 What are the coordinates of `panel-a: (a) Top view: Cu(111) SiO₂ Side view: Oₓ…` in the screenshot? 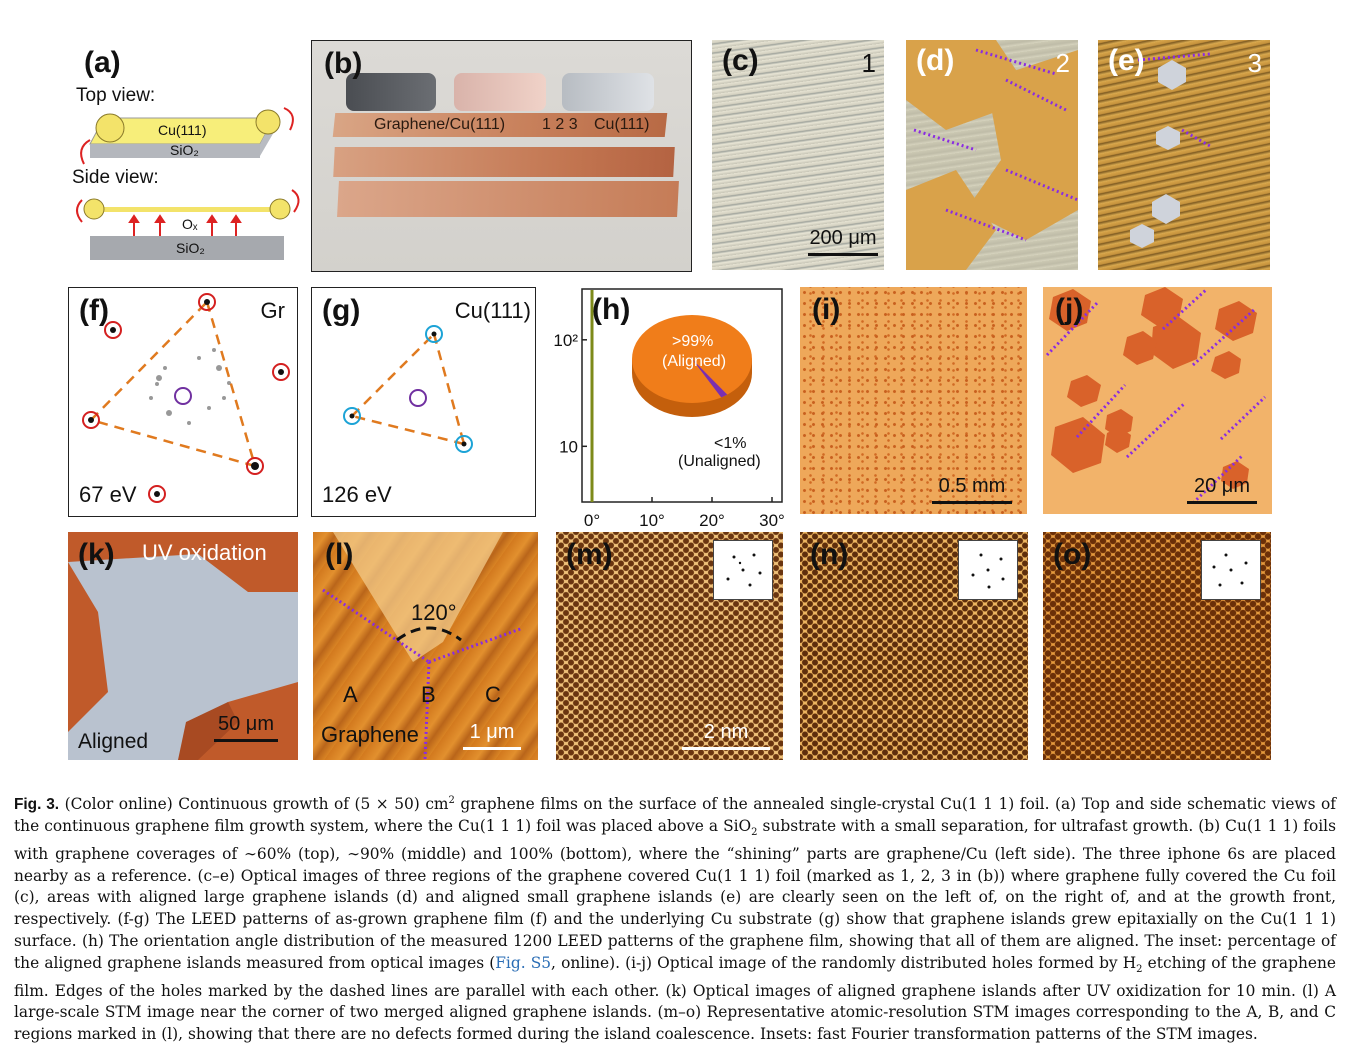 It's located at (182, 156).